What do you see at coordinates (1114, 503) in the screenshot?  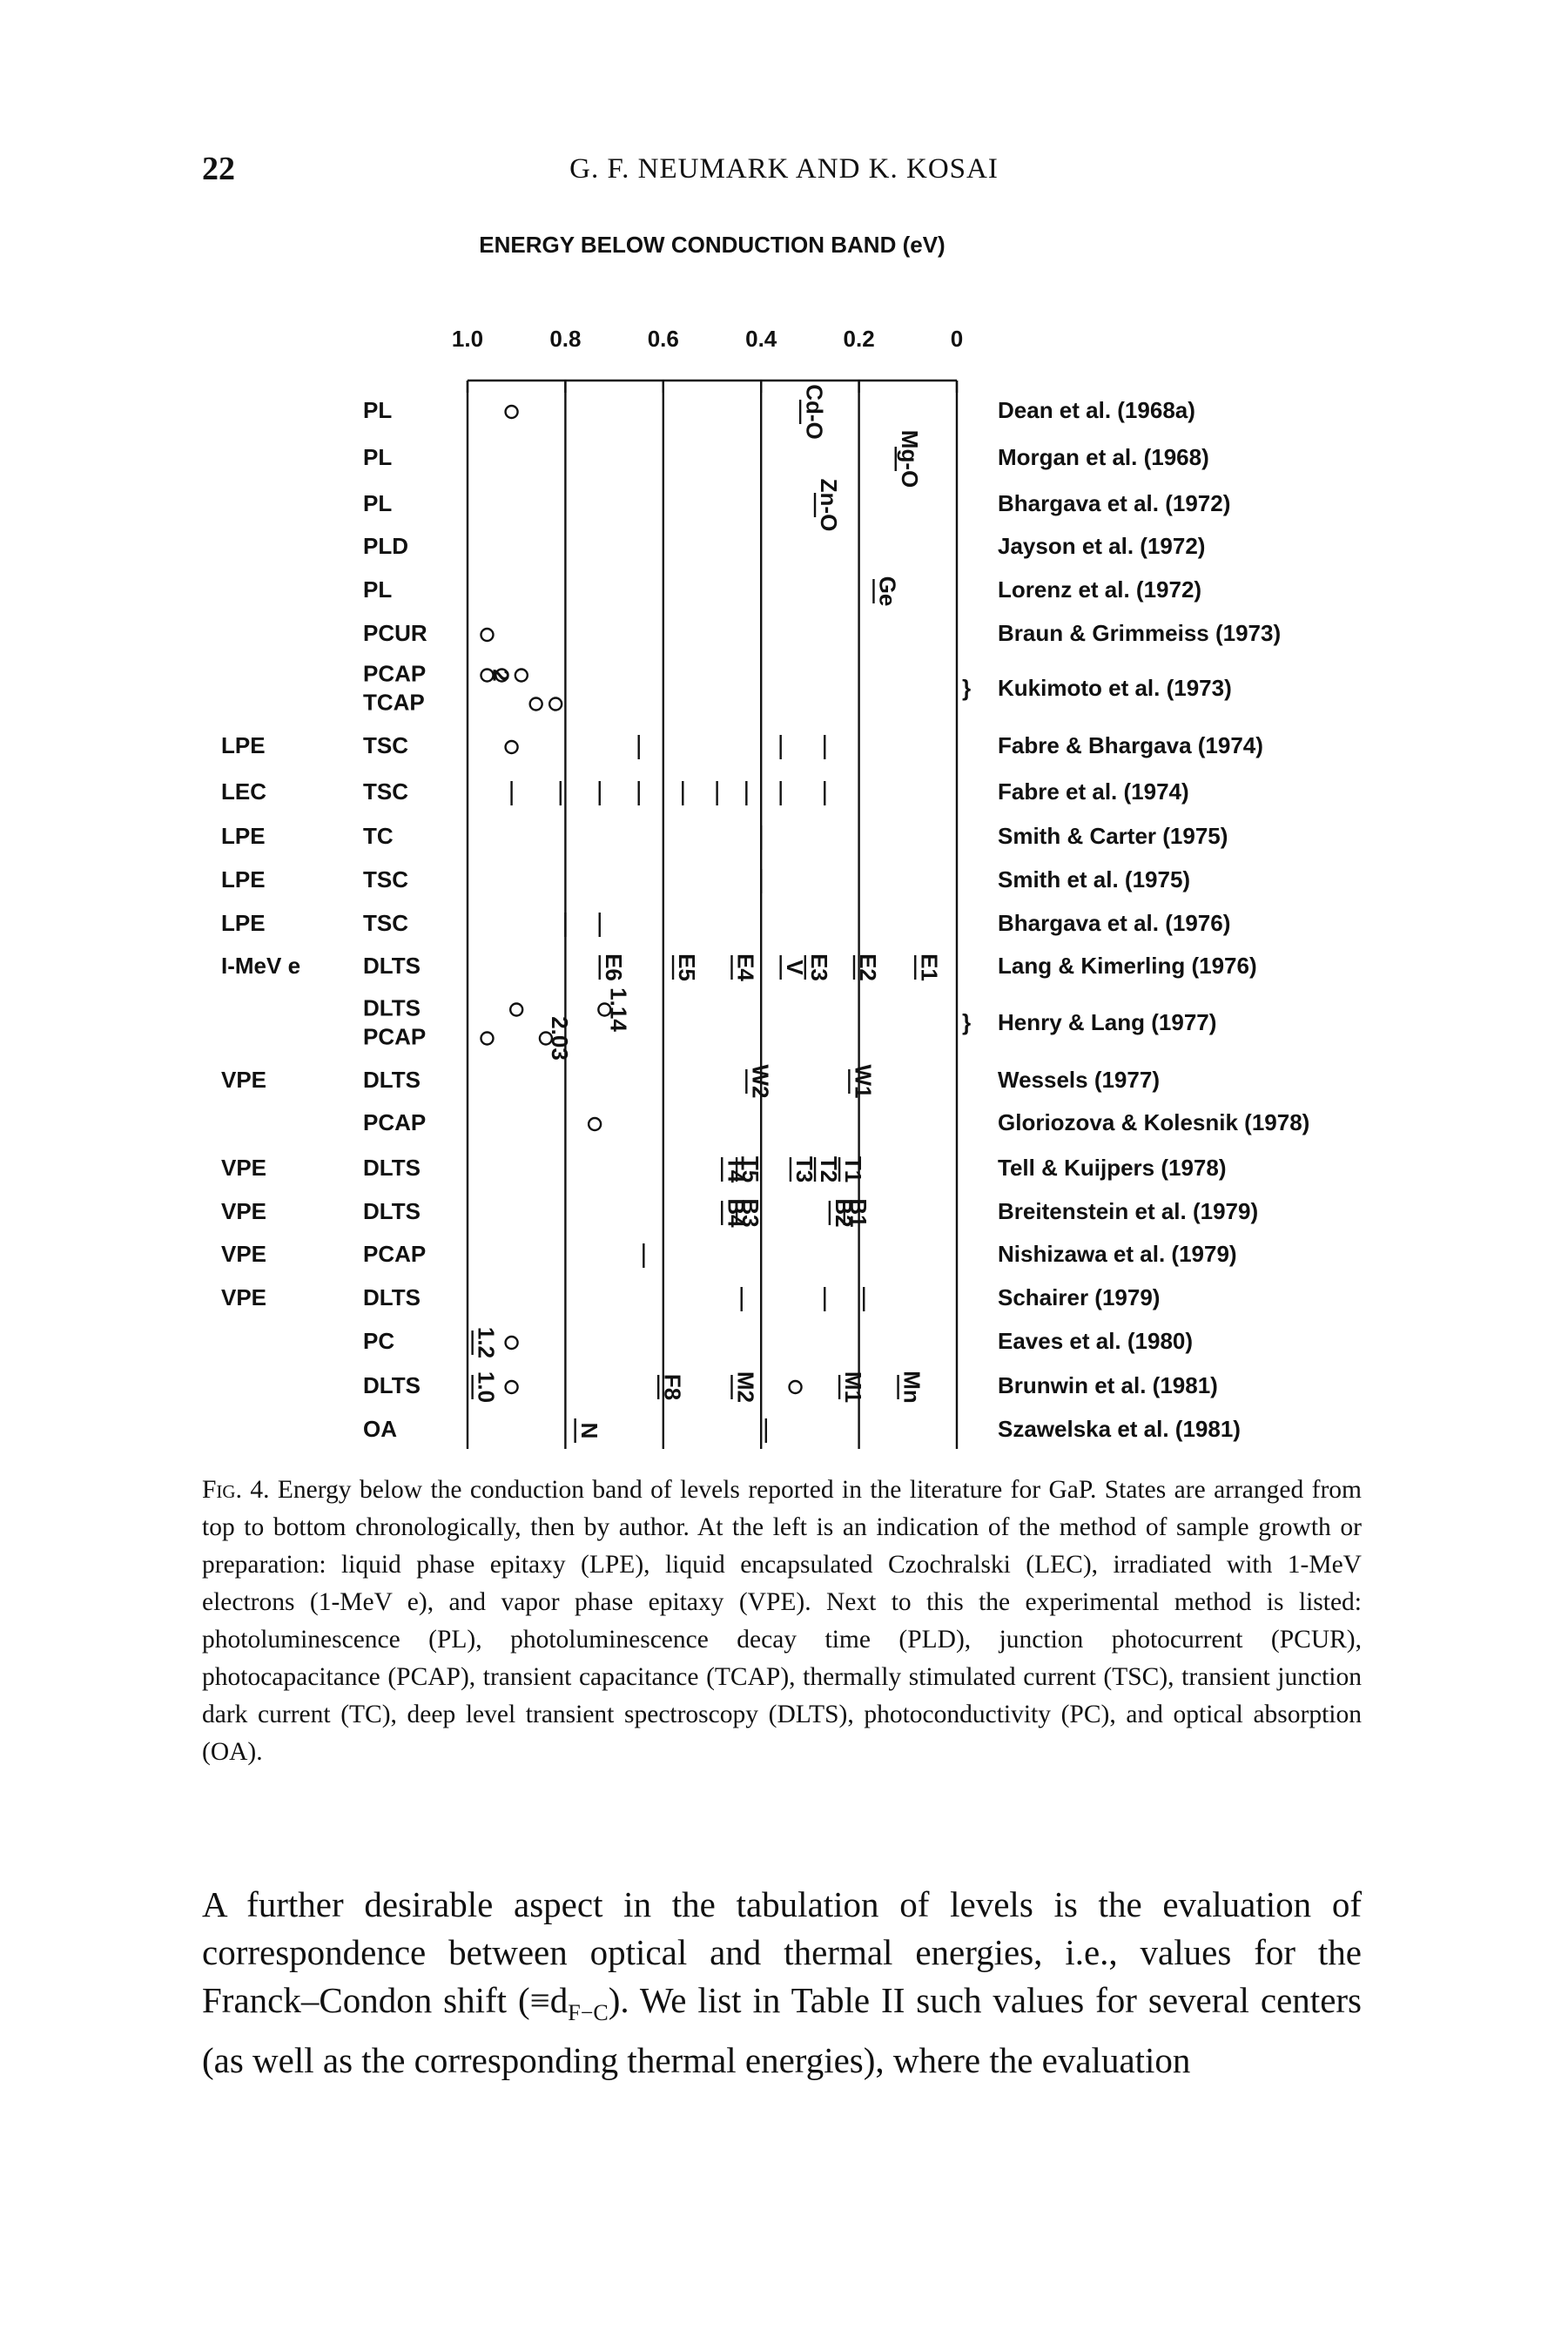 I see `reference: Bhargava et al. (1972)` at bounding box center [1114, 503].